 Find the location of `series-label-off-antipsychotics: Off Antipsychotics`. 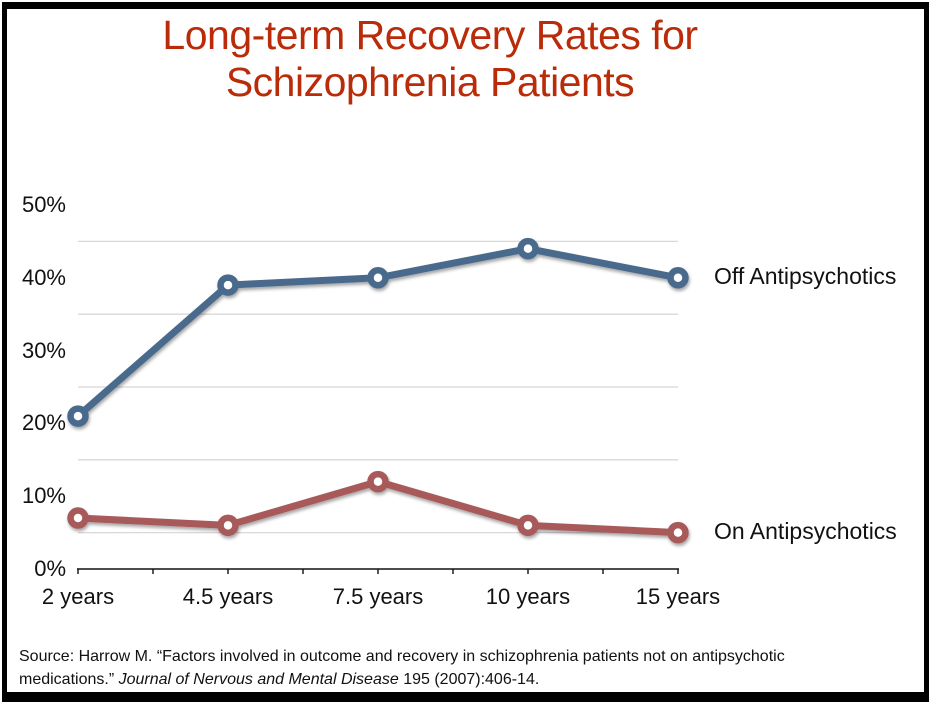

series-label-off-antipsychotics: Off Antipsychotics is located at coordinates (805, 276).